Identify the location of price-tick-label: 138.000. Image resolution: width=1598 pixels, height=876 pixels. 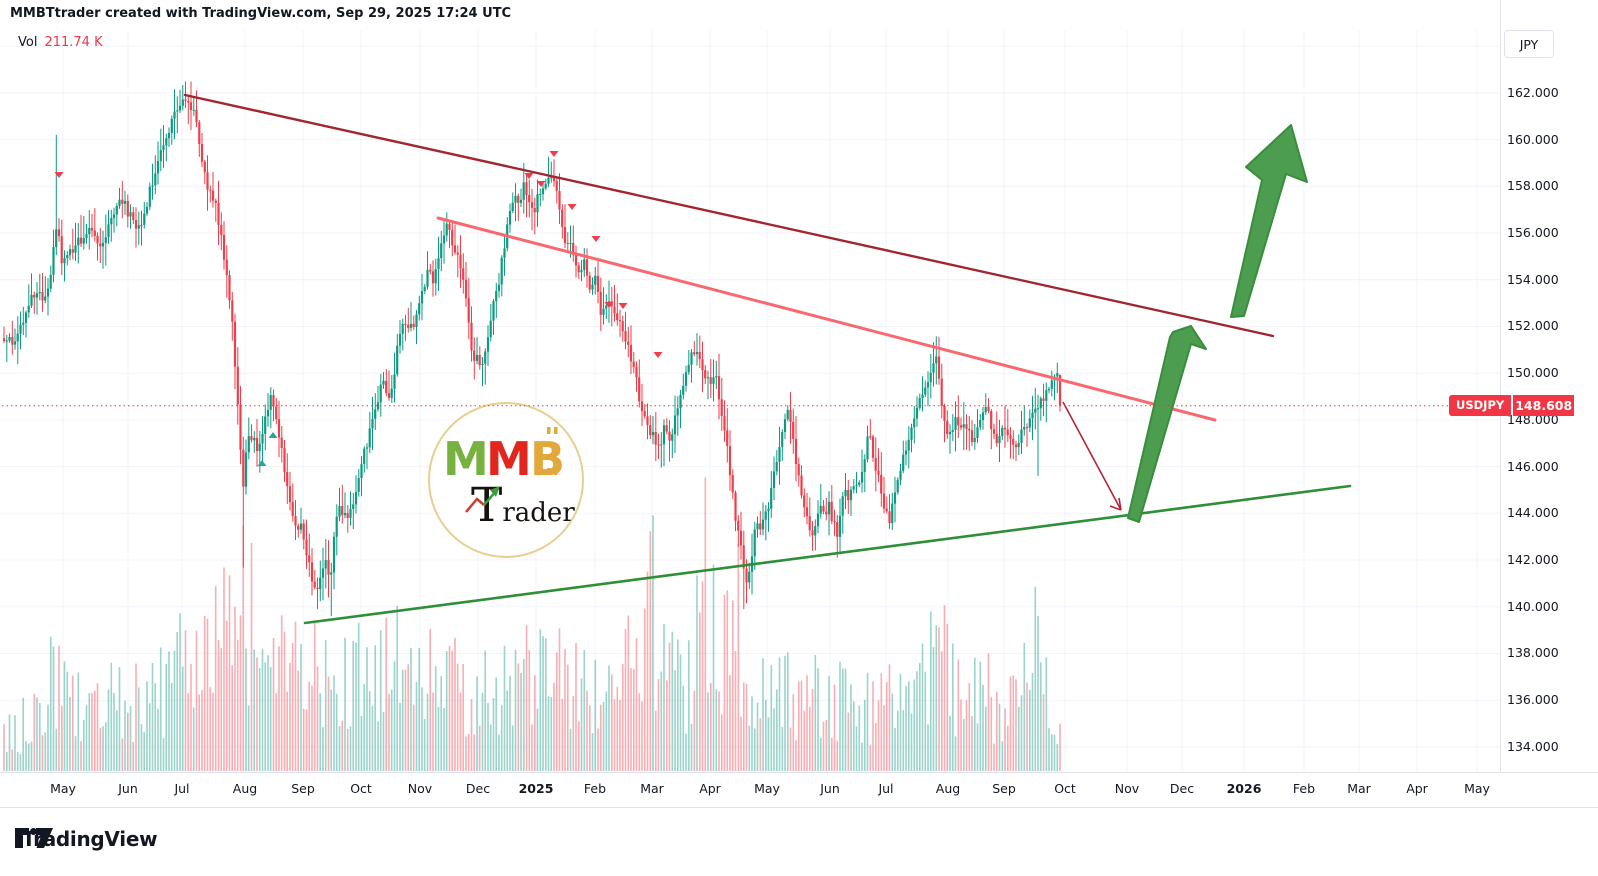
(1533, 652).